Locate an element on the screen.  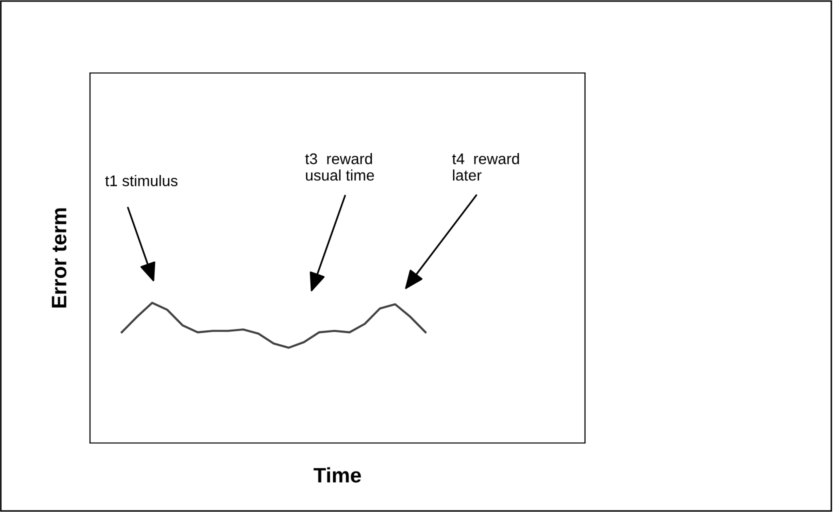
x-axis-title: Time is located at coordinates (337, 475).